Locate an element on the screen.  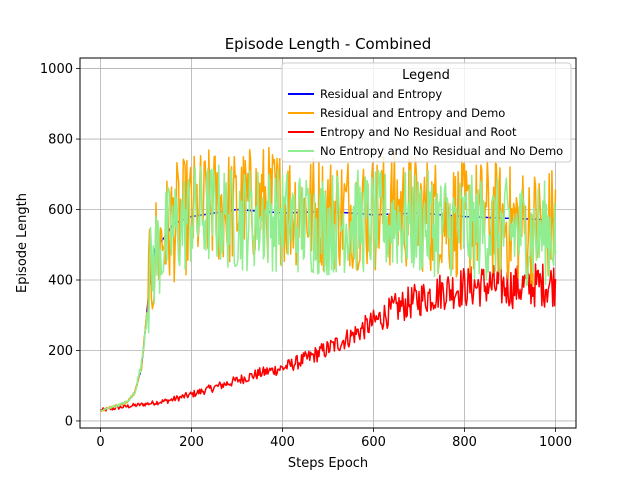
legend-title: Legend is located at coordinates (426, 75).